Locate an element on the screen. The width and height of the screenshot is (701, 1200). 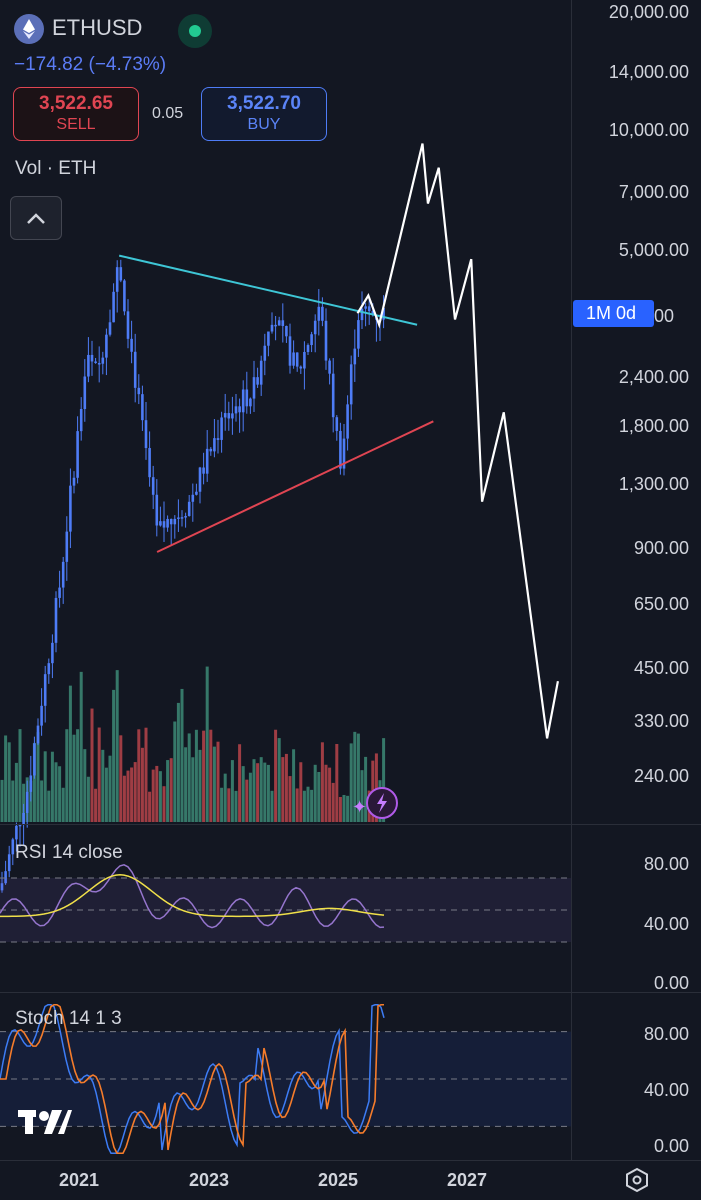
market-open-indicator is located at coordinates (195, 31).